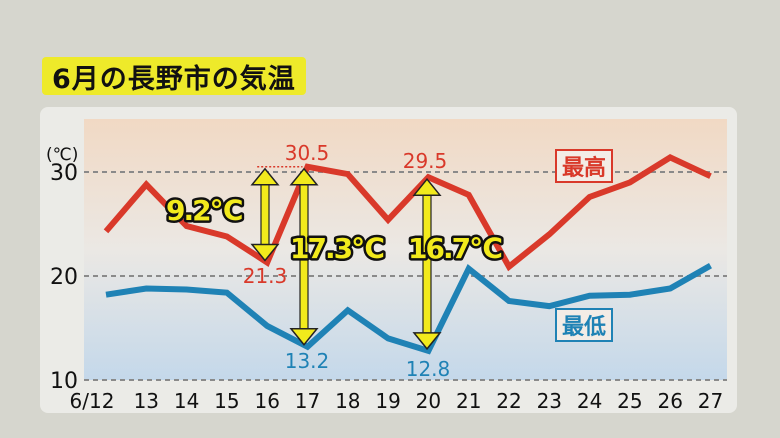  What do you see at coordinates (468, 401) in the screenshot?
I see `x-tick: 21` at bounding box center [468, 401].